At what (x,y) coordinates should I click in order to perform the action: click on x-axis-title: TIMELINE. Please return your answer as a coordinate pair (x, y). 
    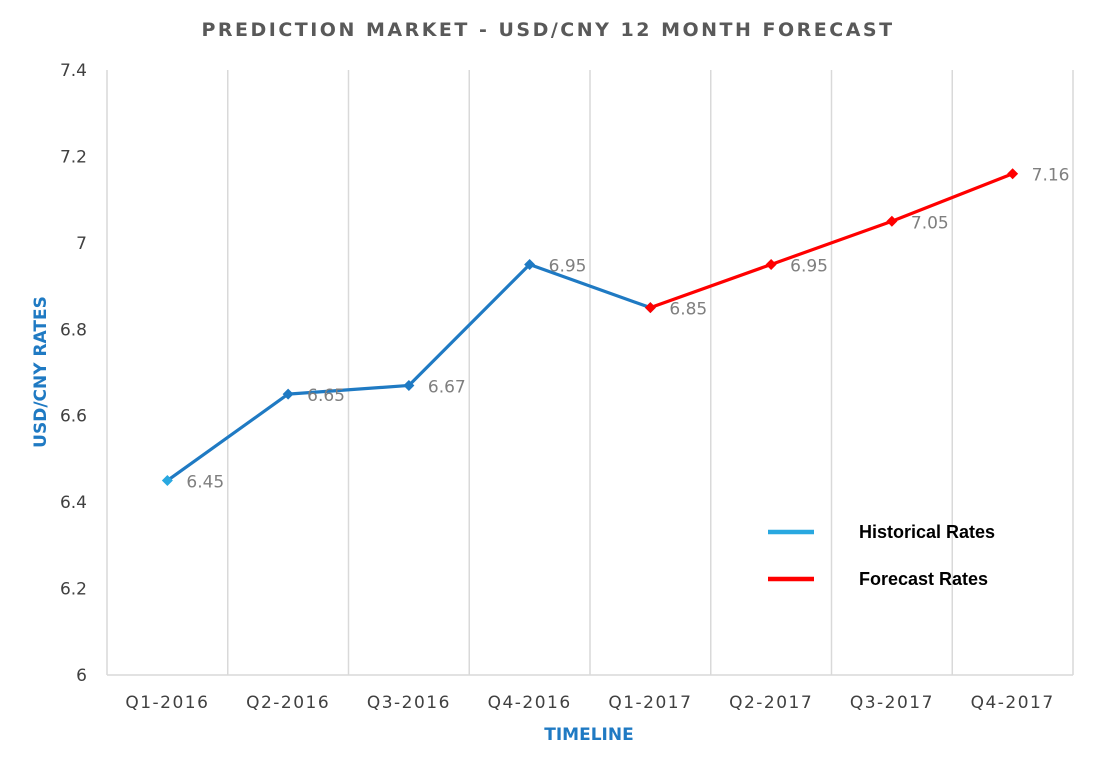
    Looking at the image, I should click on (588, 735).